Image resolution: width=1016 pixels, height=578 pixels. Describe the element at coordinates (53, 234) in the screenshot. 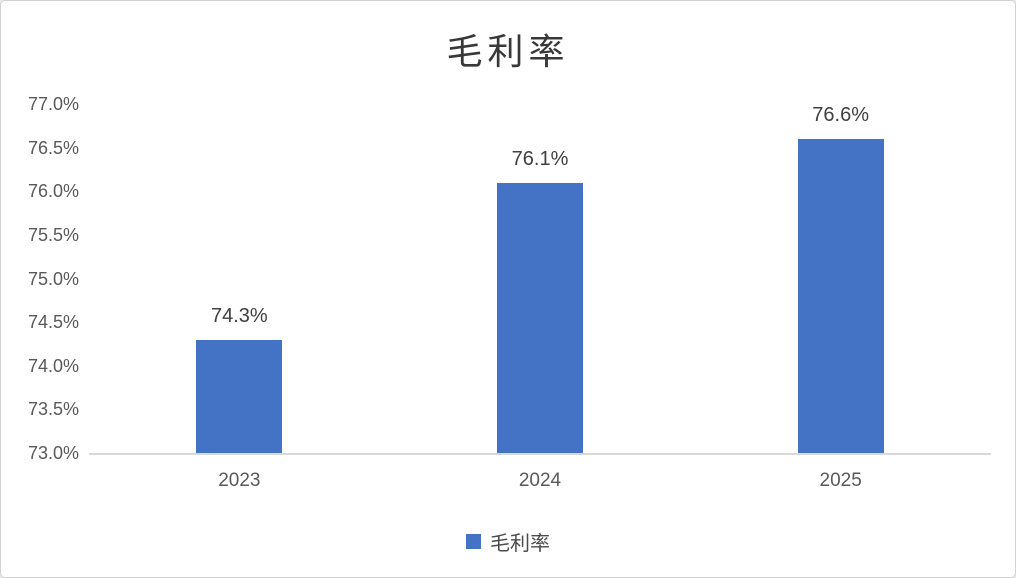

I see `y-tick-label: 75.5%` at that location.